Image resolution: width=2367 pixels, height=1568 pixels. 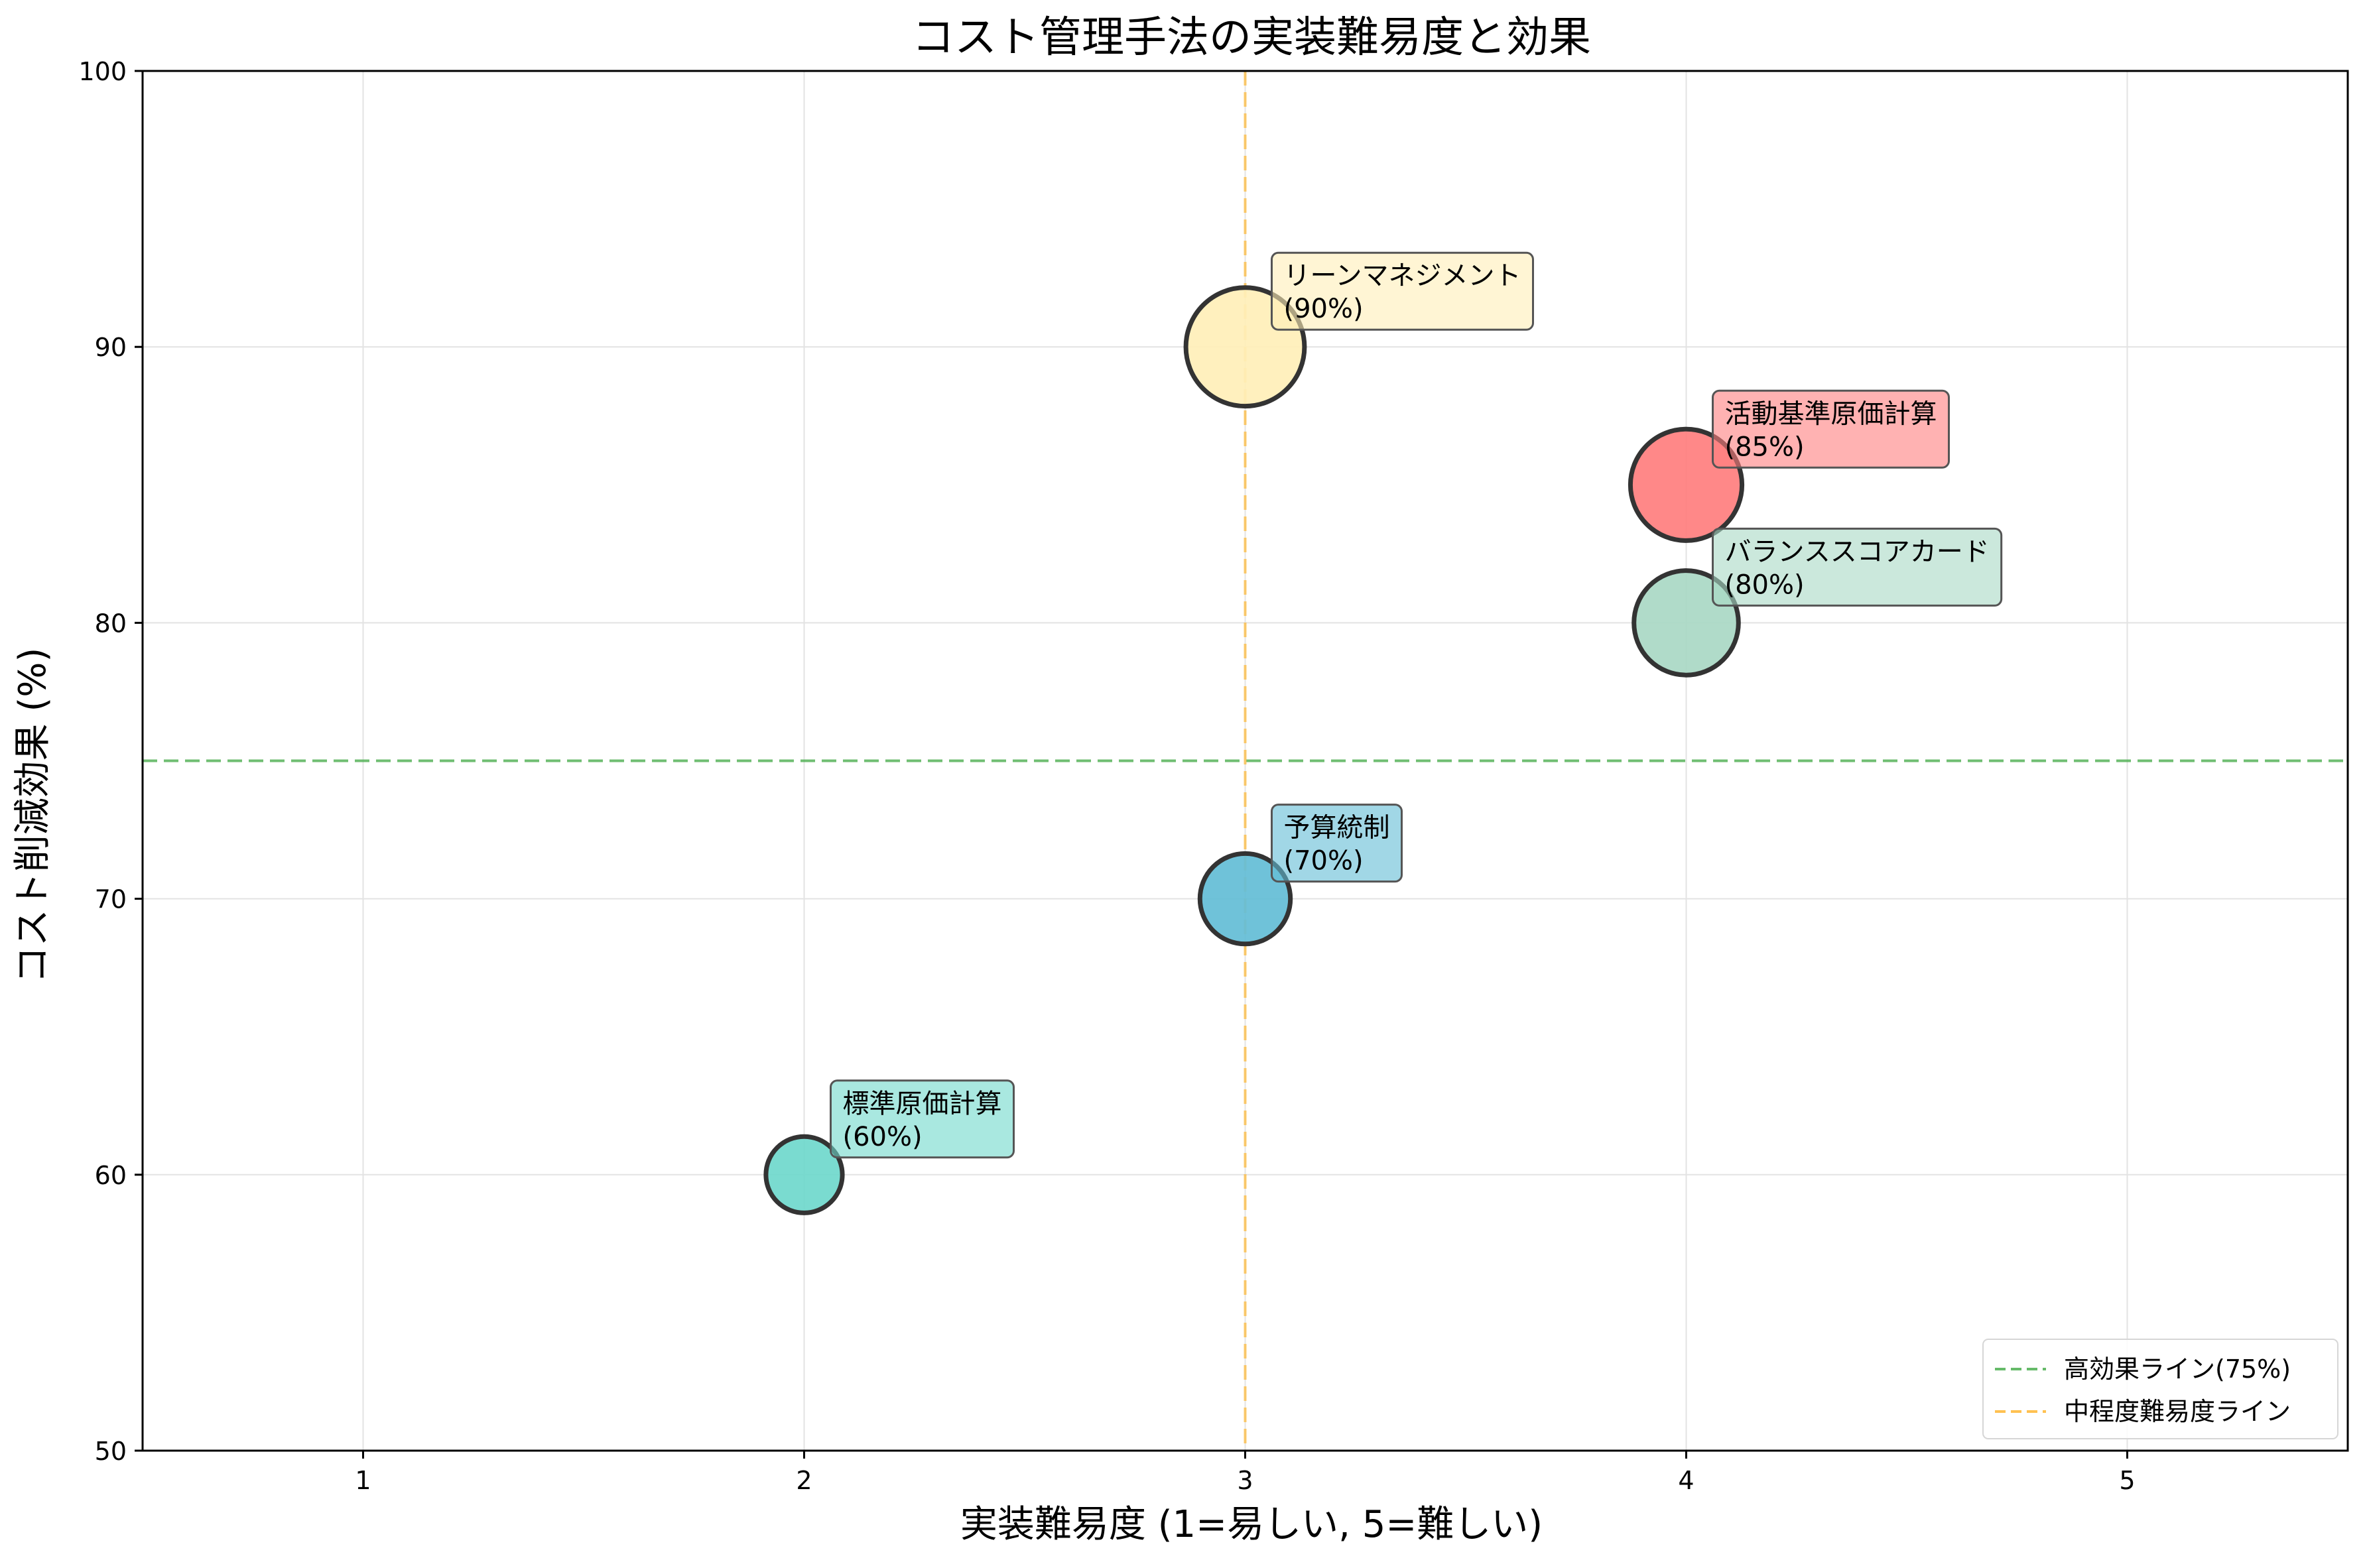 What do you see at coordinates (1765, 447) in the screenshot?
I see `point-value-label: (85%)` at bounding box center [1765, 447].